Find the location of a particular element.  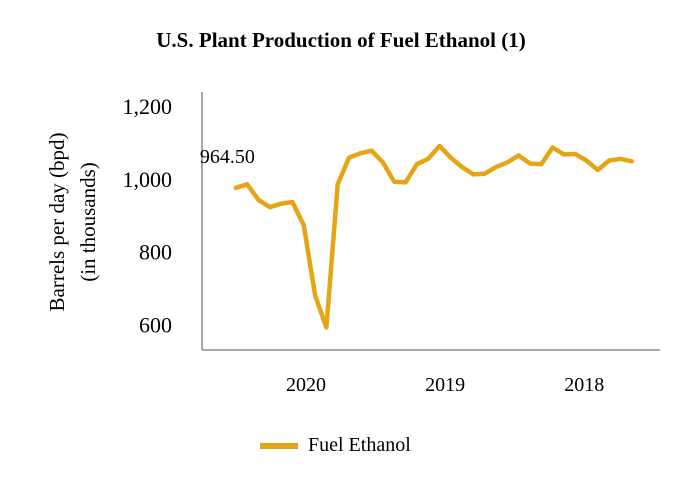

y-tick-labels: 600 800 1,000 1,200 is located at coordinates (148, 216).